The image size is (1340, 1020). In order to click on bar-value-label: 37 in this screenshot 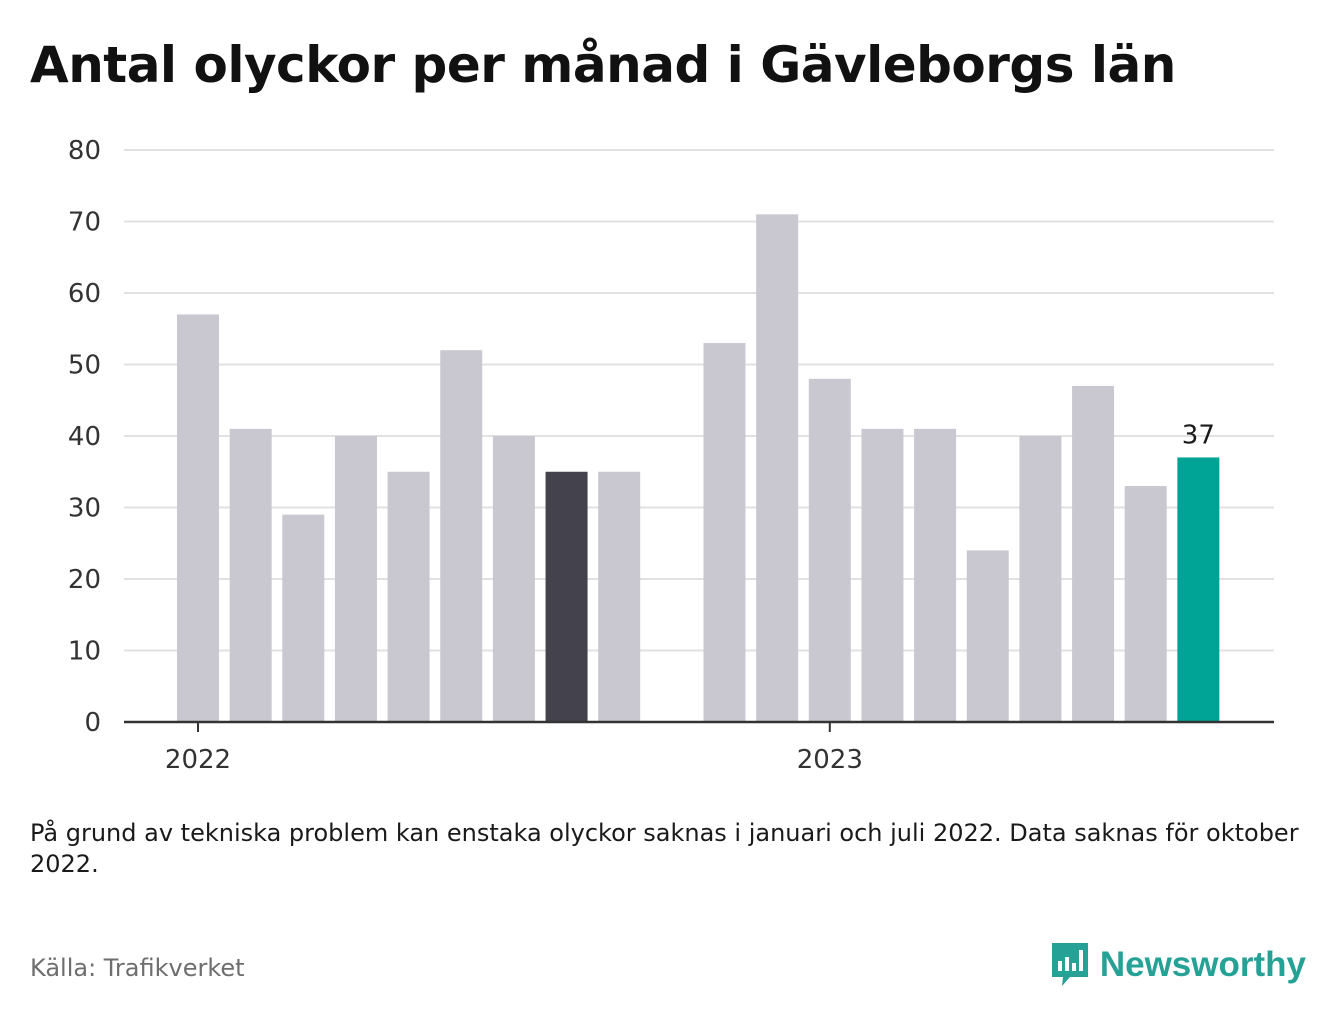, I will do `click(1198, 435)`.